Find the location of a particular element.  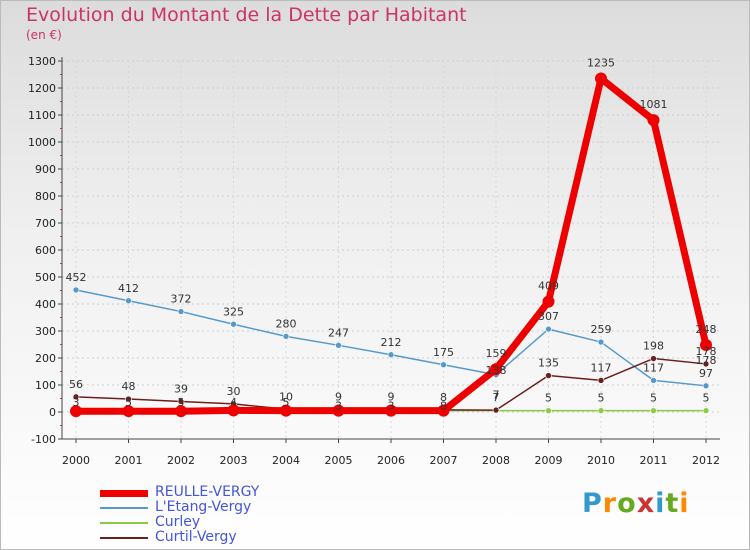

x-tick-label: 2000 is located at coordinates (76, 460).